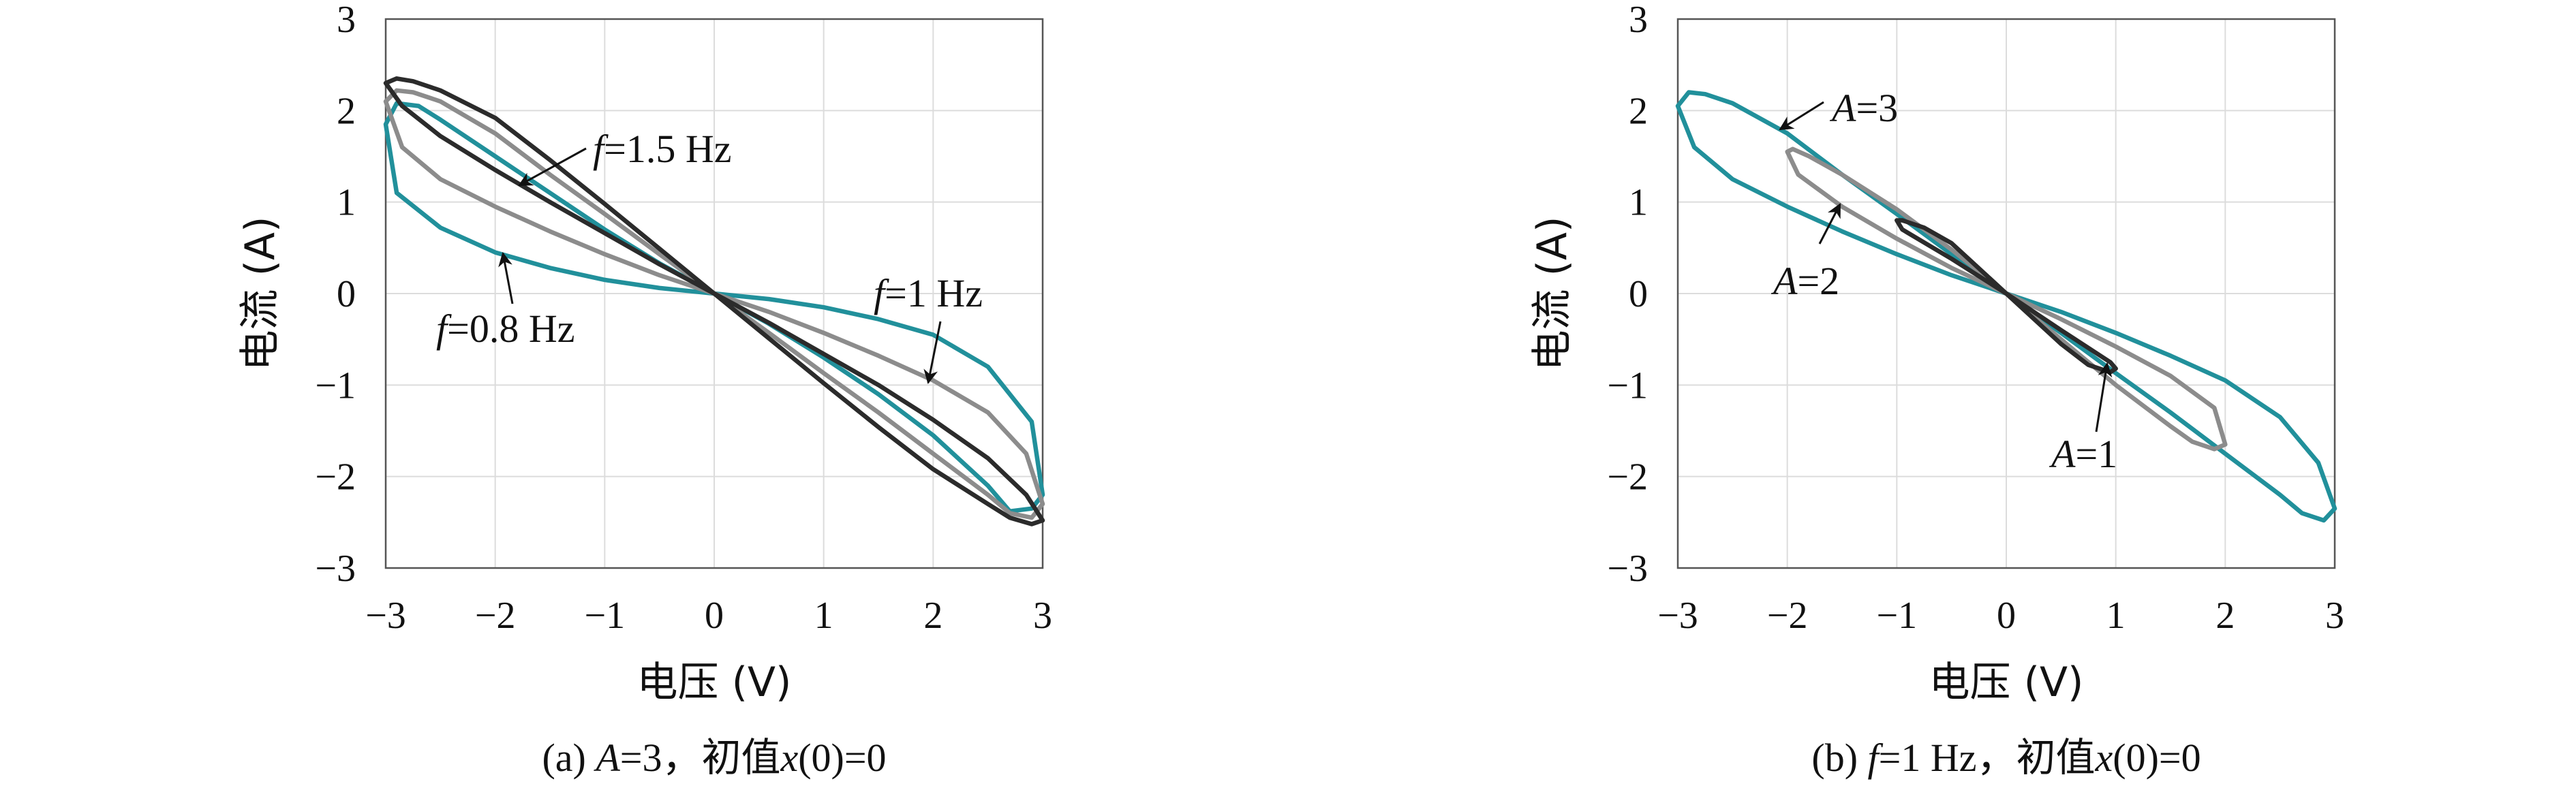 This screenshot has width=2576, height=788. Describe the element at coordinates (823, 616) in the screenshot. I see `panel-a-xtick-label: 1` at that location.